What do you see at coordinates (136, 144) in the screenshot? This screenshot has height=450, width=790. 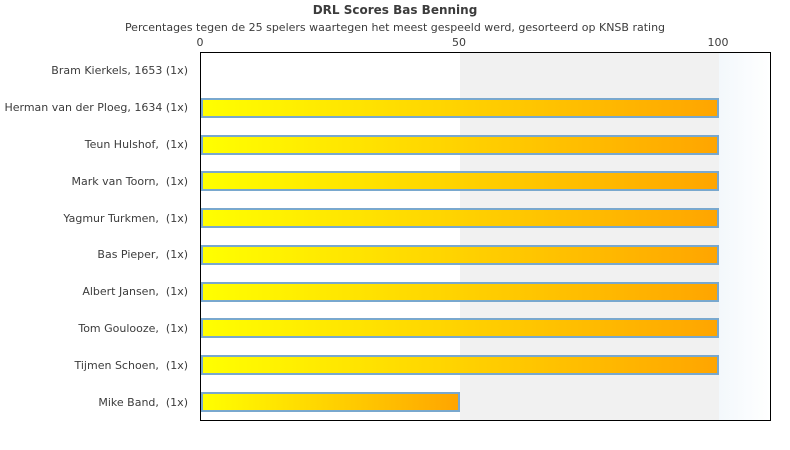 I see `category-label: Teun Hulshof, (1x)` at bounding box center [136, 144].